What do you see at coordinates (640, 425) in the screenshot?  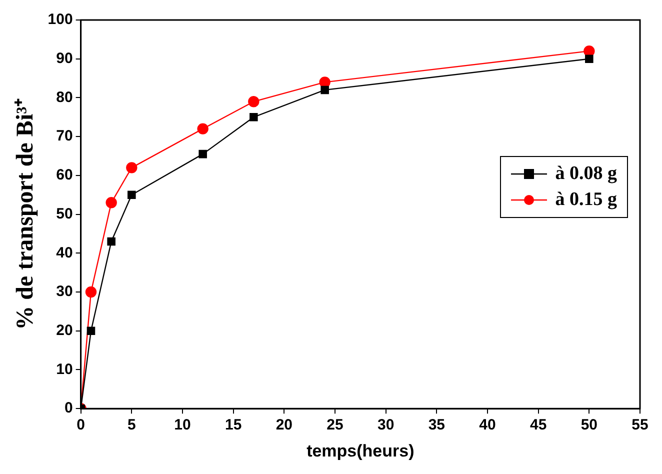 I see `x-tick-label: 55` at bounding box center [640, 425].